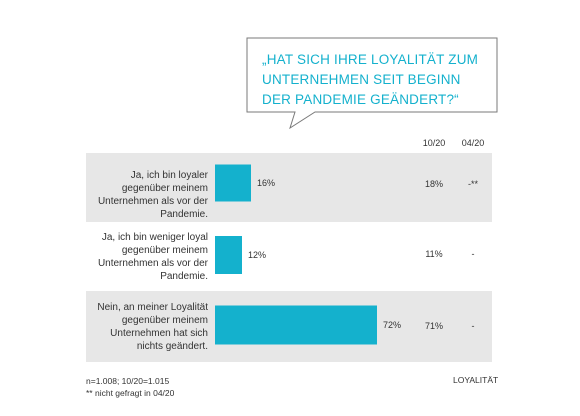 The width and height of the screenshot is (580, 416). What do you see at coordinates (433, 326) in the screenshot?
I see `comparison-value-10-20: 71%` at bounding box center [433, 326].